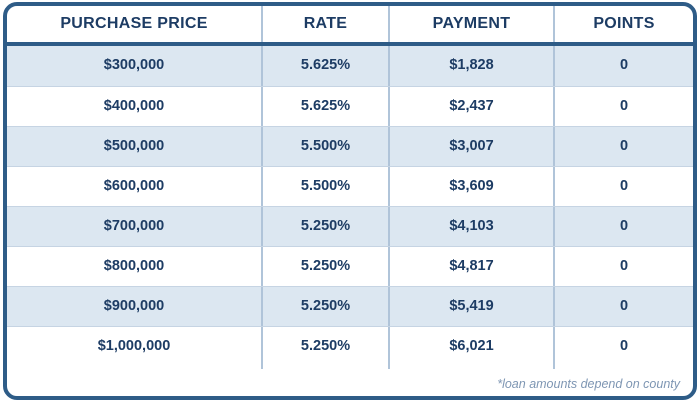 The width and height of the screenshot is (700, 402). I want to click on cell-payment: $4,103, so click(472, 226).